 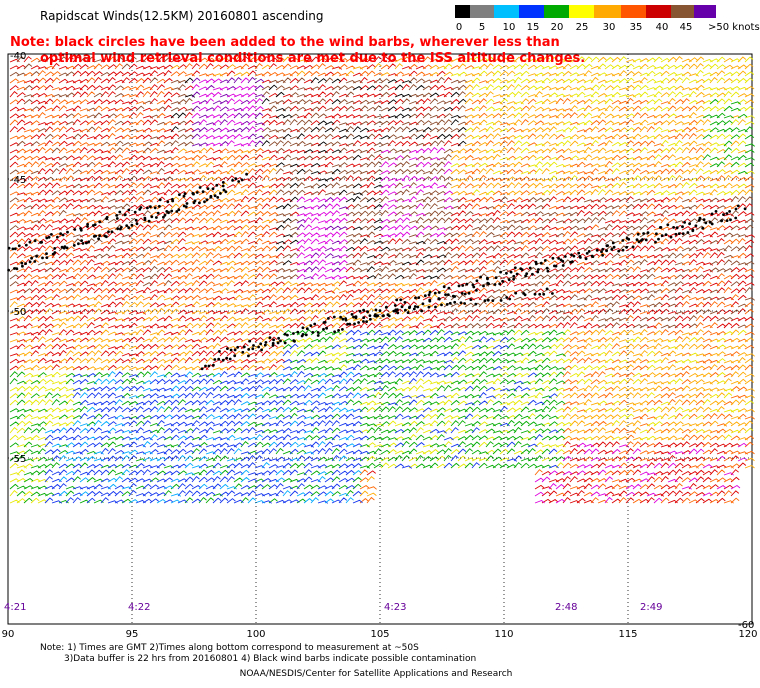 What do you see at coordinates (609, 27) in the screenshot?
I see `colorbar-label-30: 30` at bounding box center [609, 27].